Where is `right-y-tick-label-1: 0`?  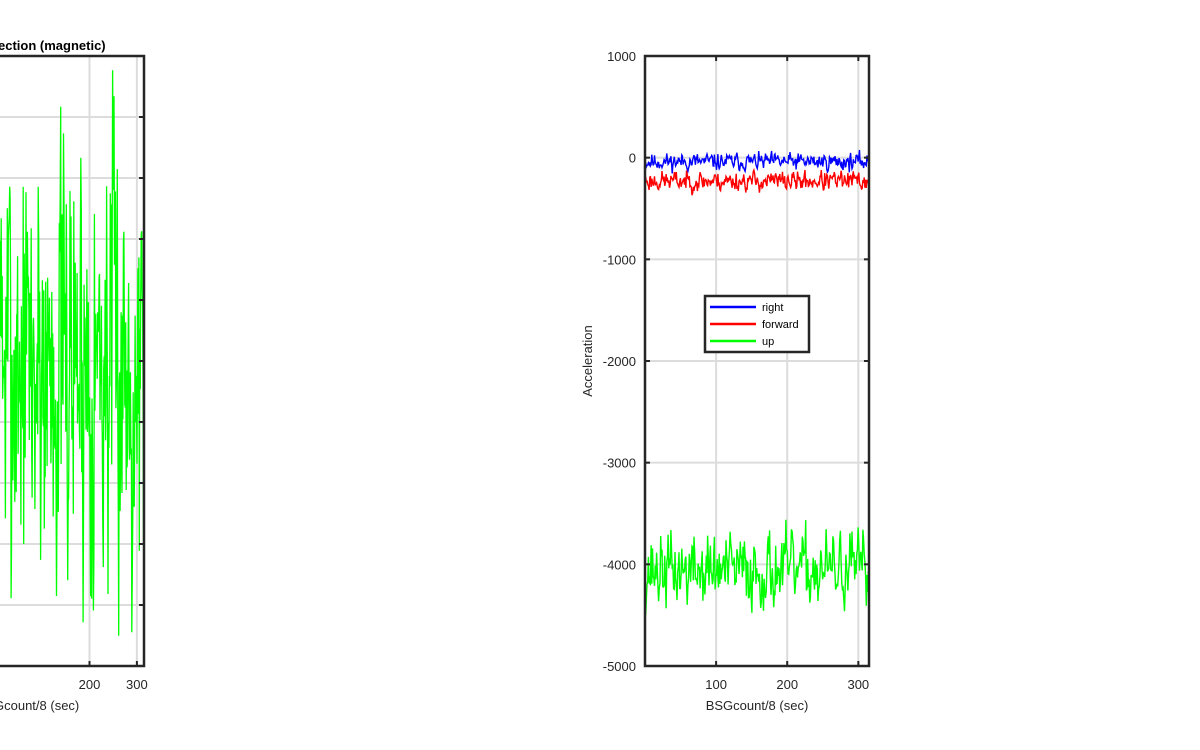
right-y-tick-label-1: 0 is located at coordinates (632, 158).